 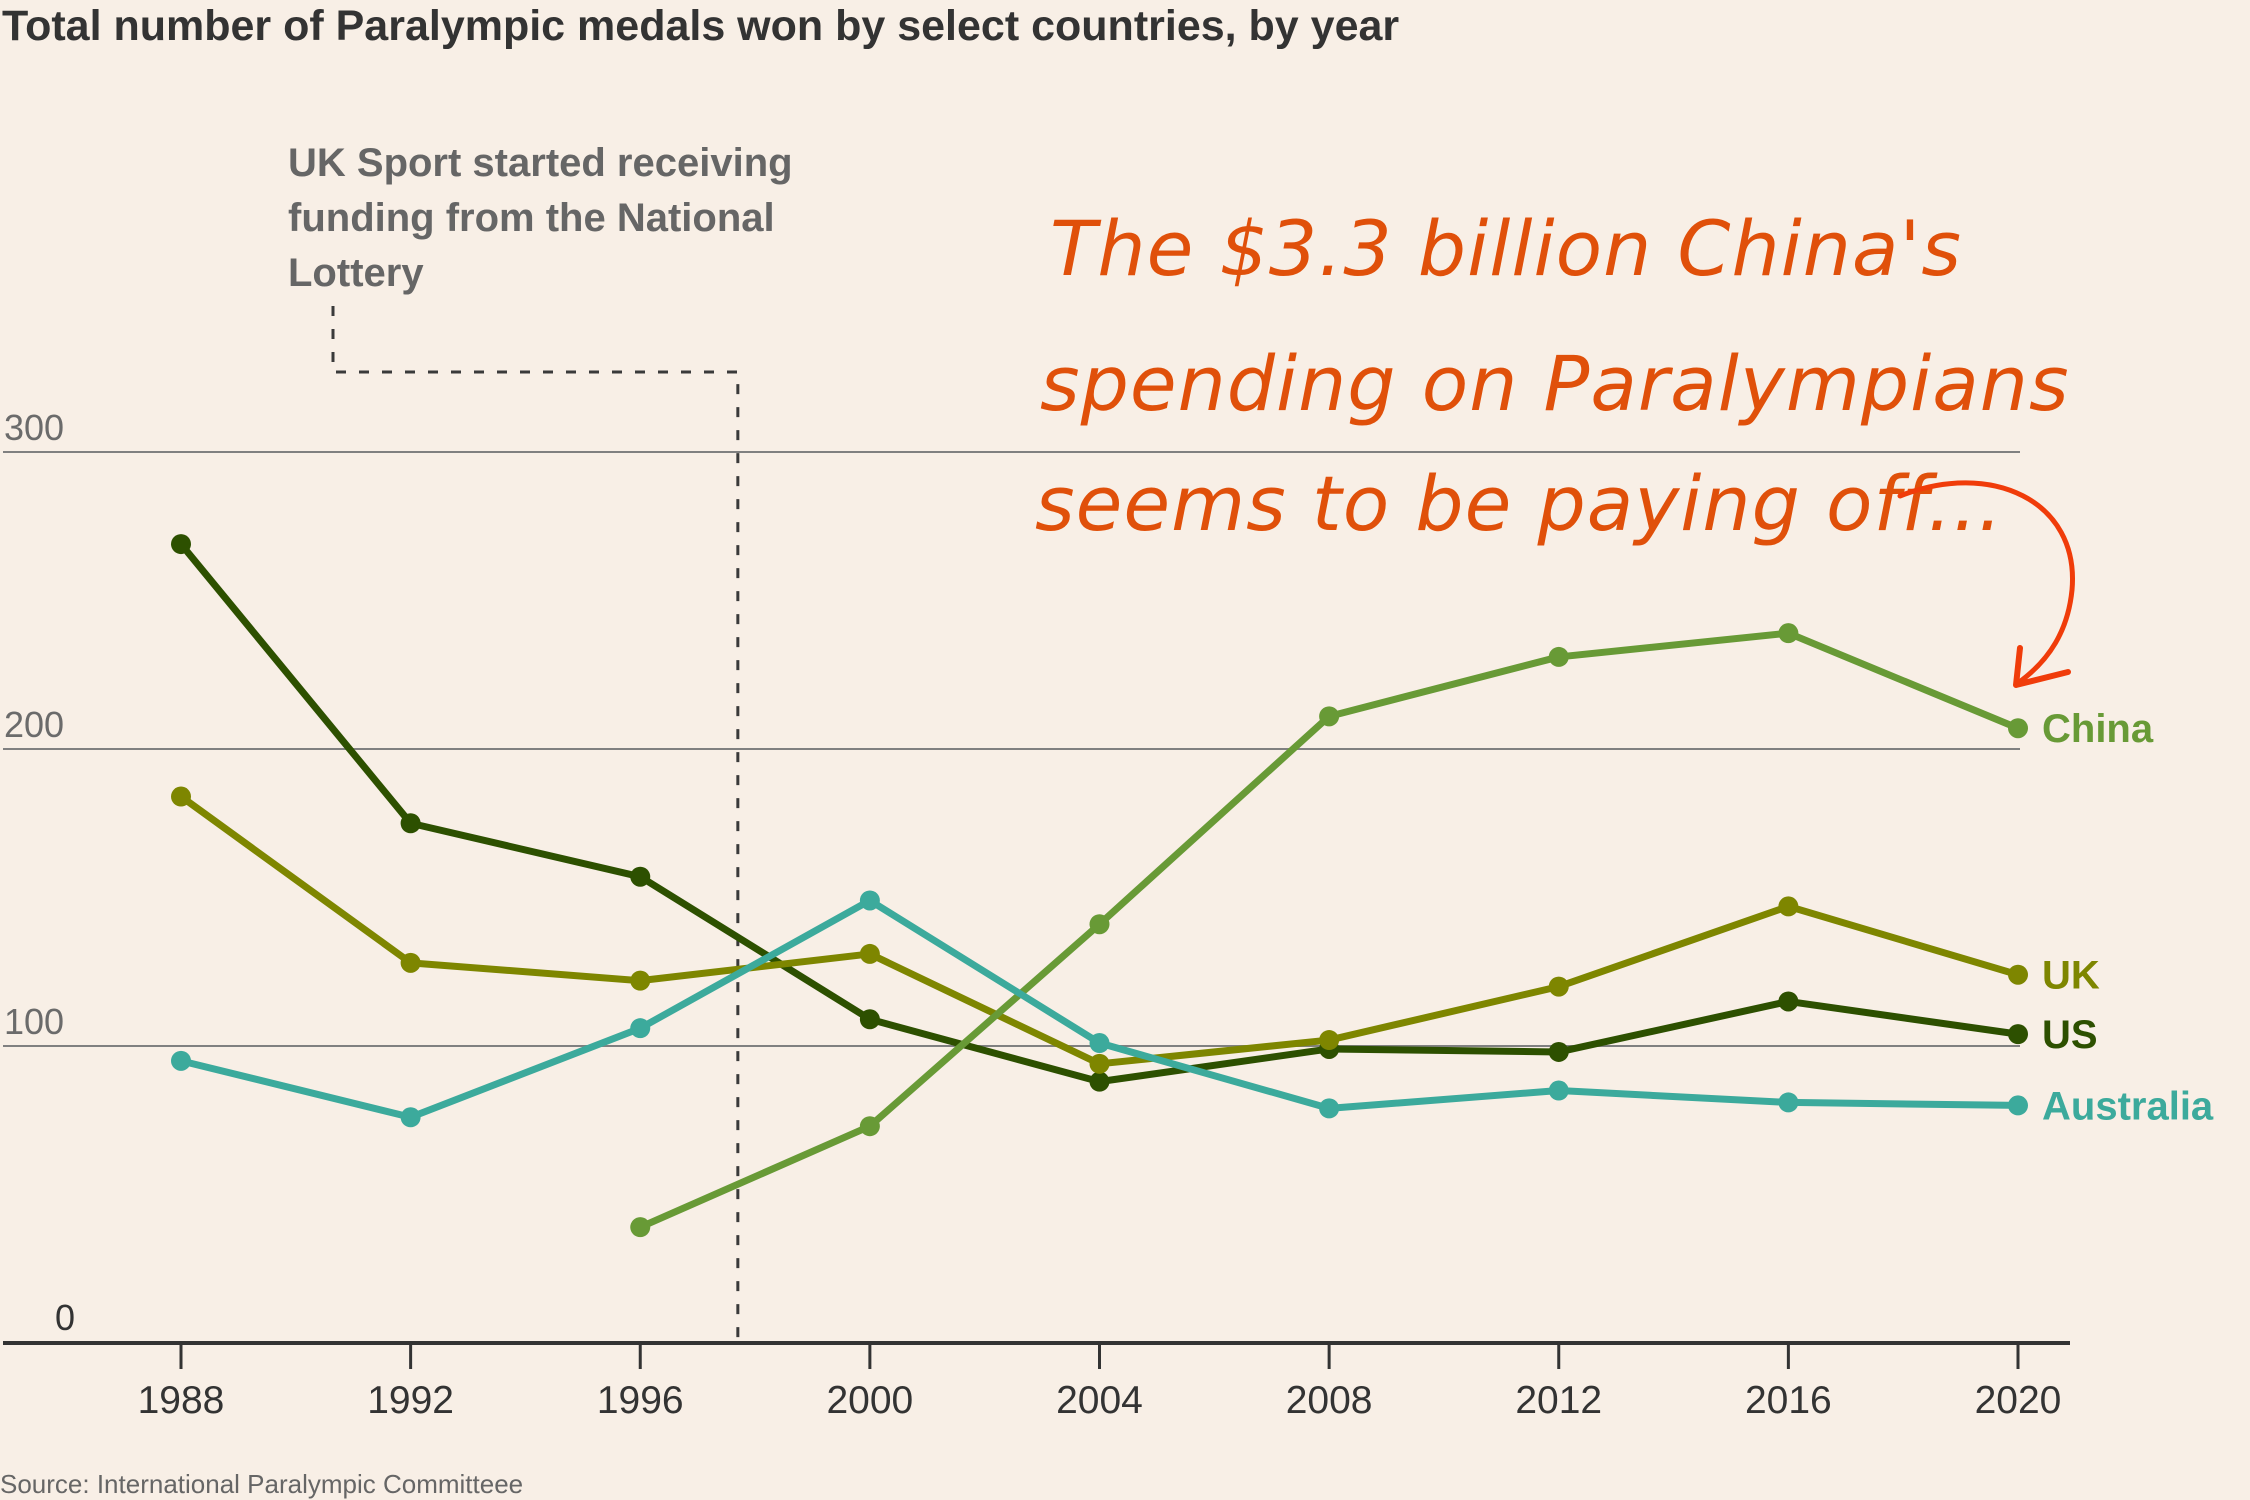 What do you see at coordinates (2128, 1106) in the screenshot?
I see `series-label-australia: Australia` at bounding box center [2128, 1106].